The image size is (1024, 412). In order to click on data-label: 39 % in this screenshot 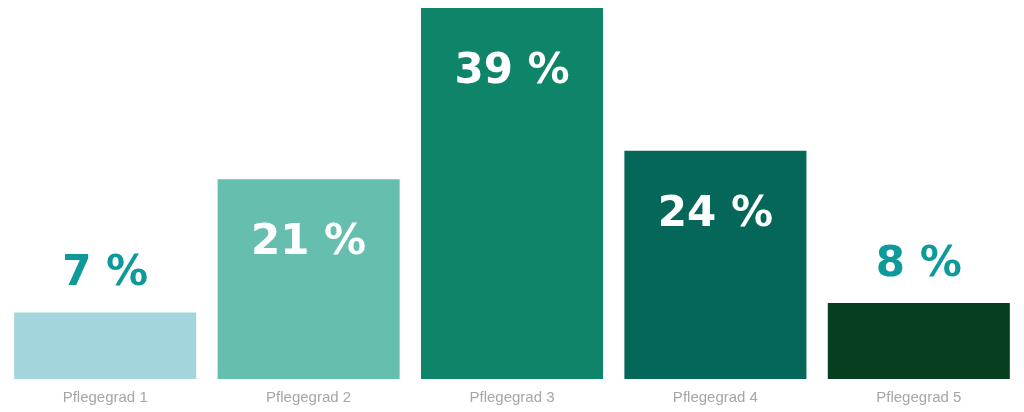, I will do `click(512, 68)`.